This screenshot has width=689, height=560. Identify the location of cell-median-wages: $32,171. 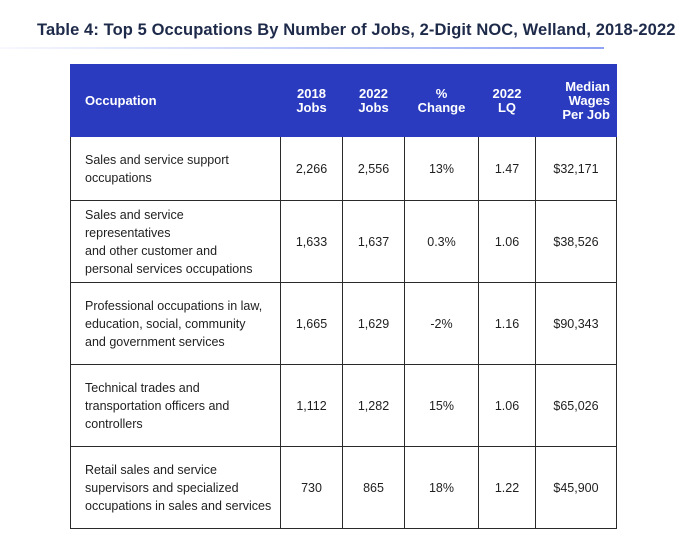
(576, 168).